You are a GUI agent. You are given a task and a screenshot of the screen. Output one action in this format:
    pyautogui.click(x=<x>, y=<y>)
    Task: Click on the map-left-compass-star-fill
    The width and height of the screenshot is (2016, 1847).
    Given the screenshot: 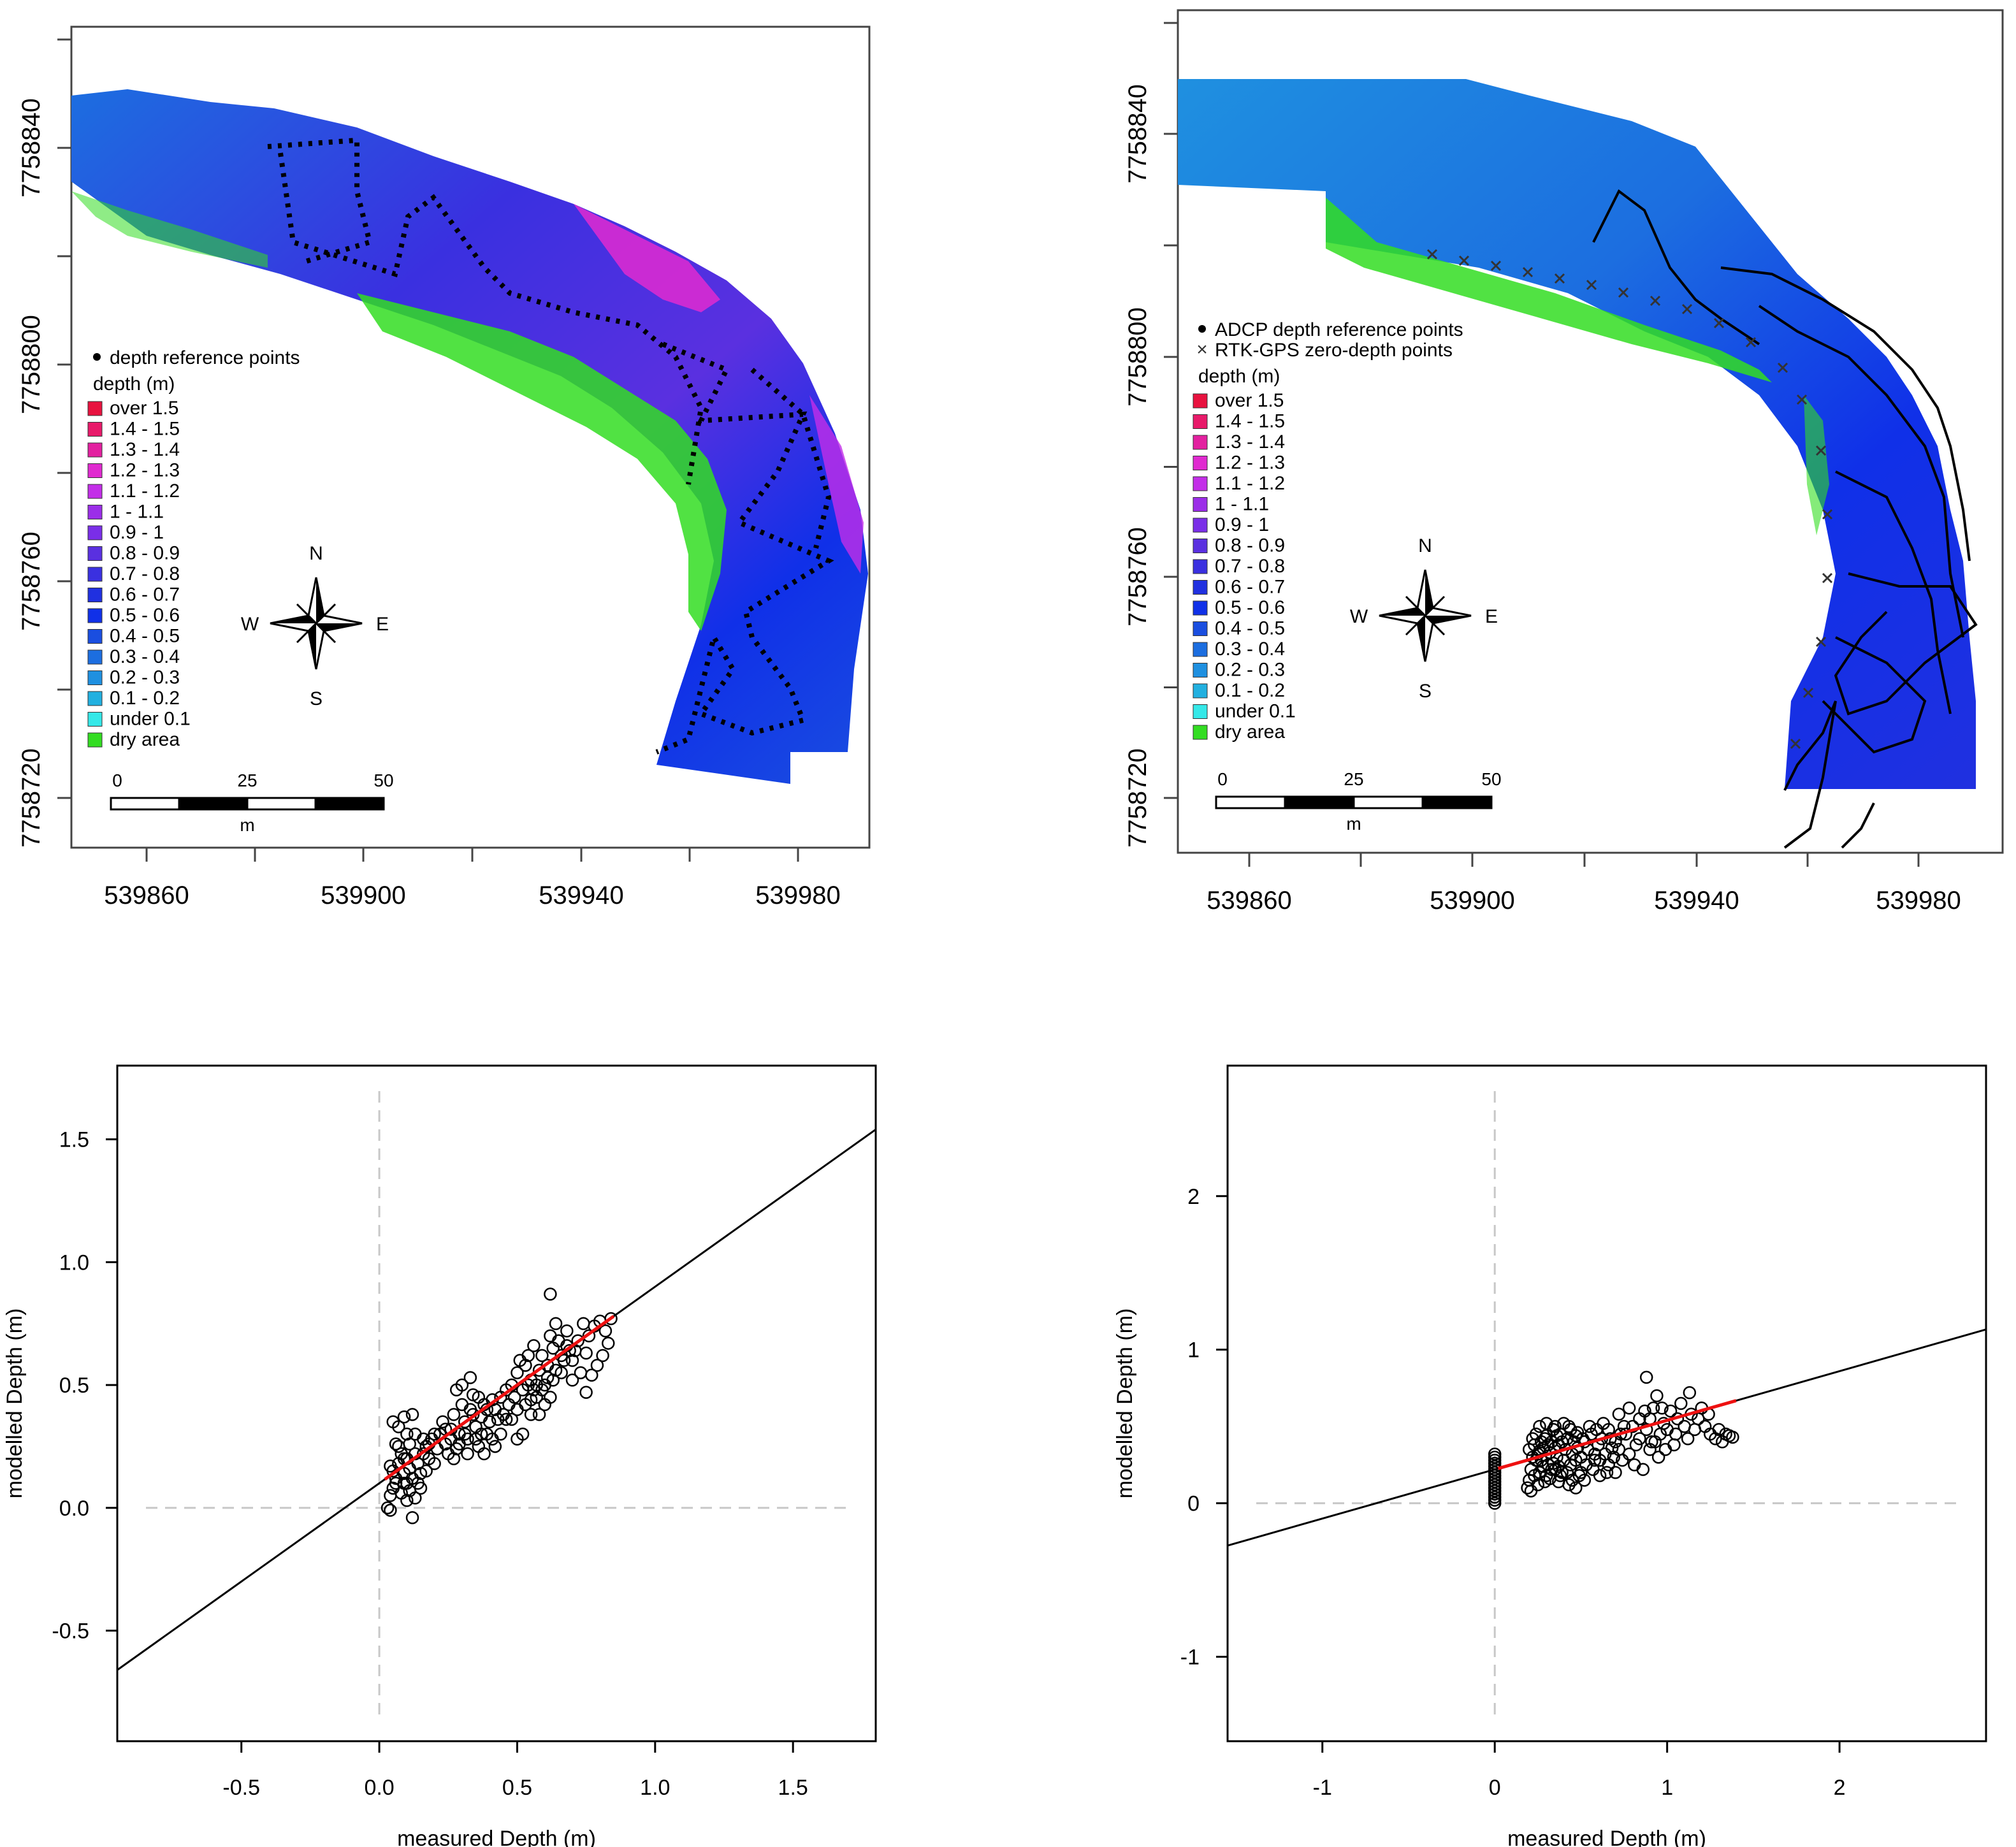 What is the action you would take?
    pyautogui.click(x=316, y=623)
    